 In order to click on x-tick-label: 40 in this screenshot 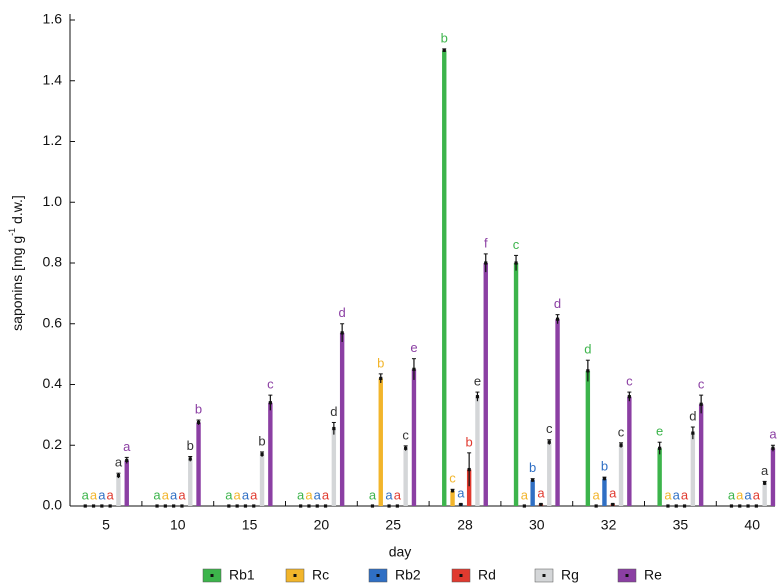, I will do `click(752, 525)`.